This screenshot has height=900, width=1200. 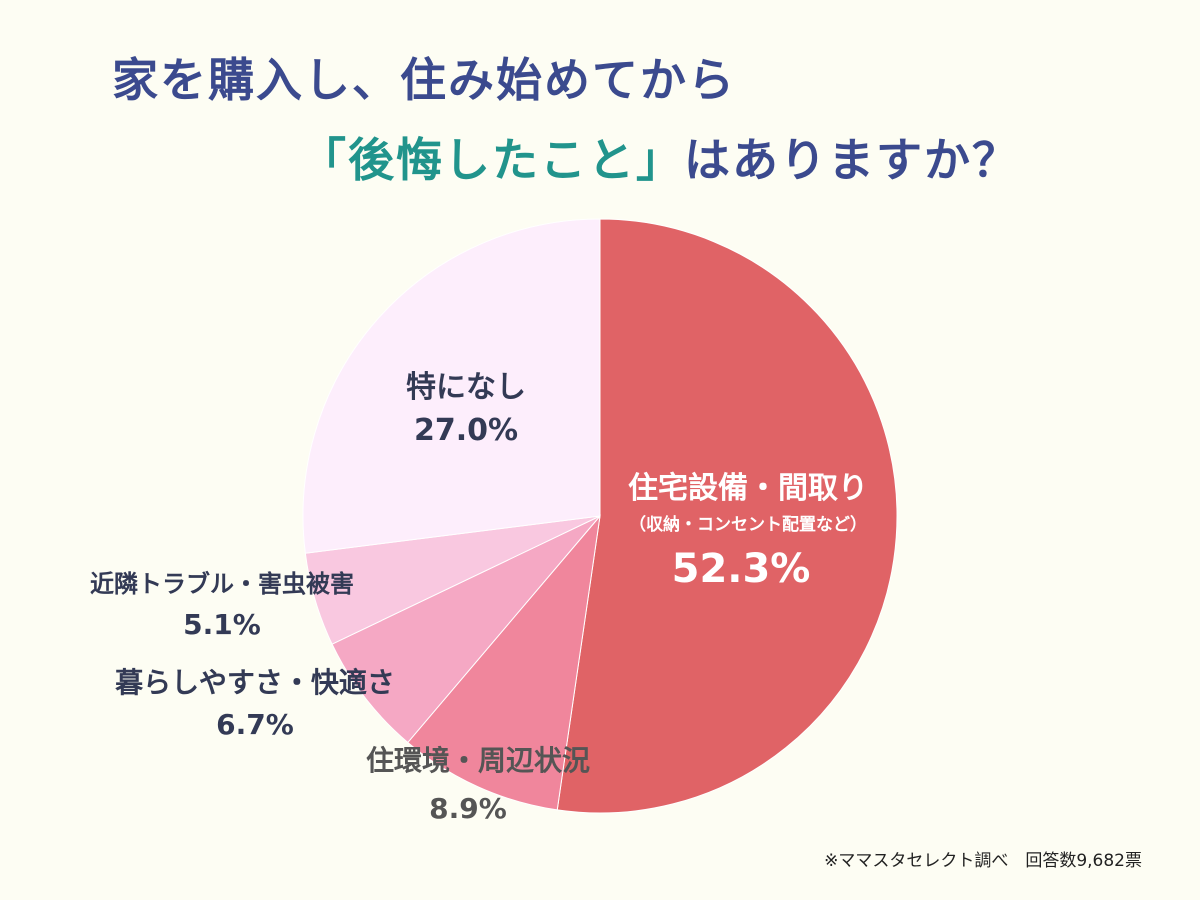 I want to click on title-line-1: 家を購入し、住み始めてから, so click(x=424, y=80).